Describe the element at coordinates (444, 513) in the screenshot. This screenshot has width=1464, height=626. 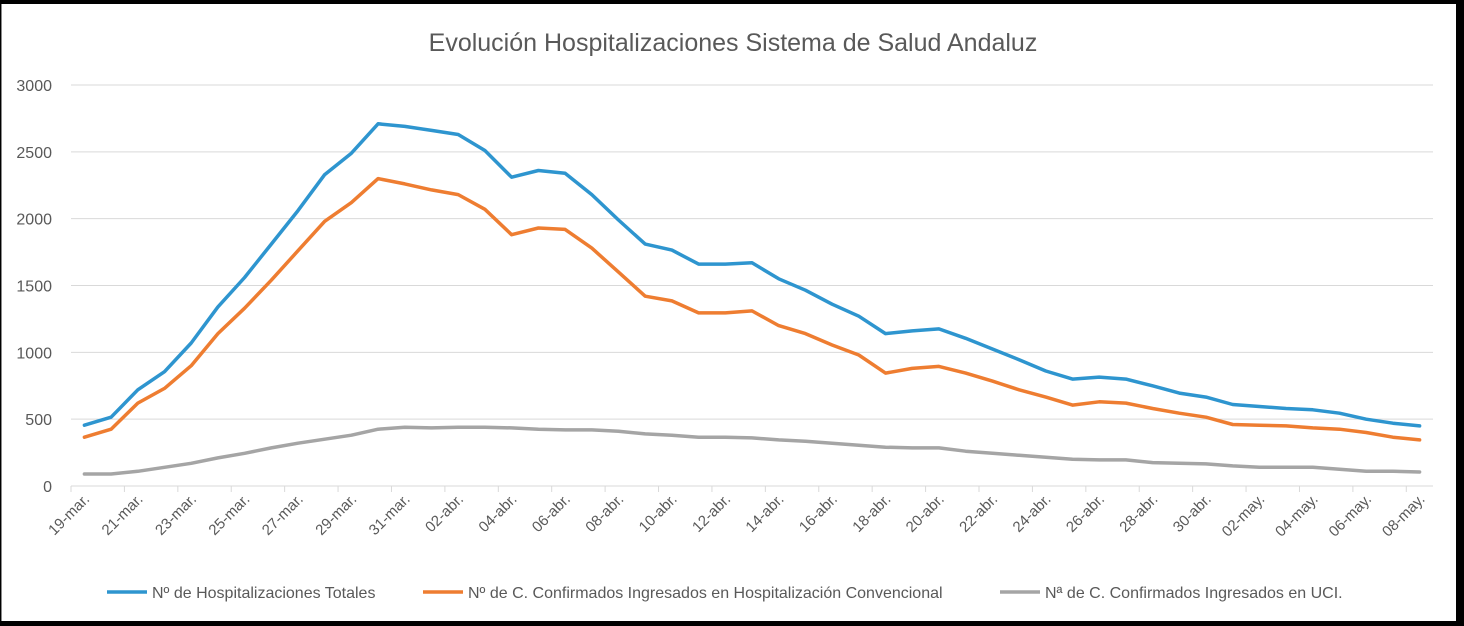
I see `x-tick-label: 02-abr.` at that location.